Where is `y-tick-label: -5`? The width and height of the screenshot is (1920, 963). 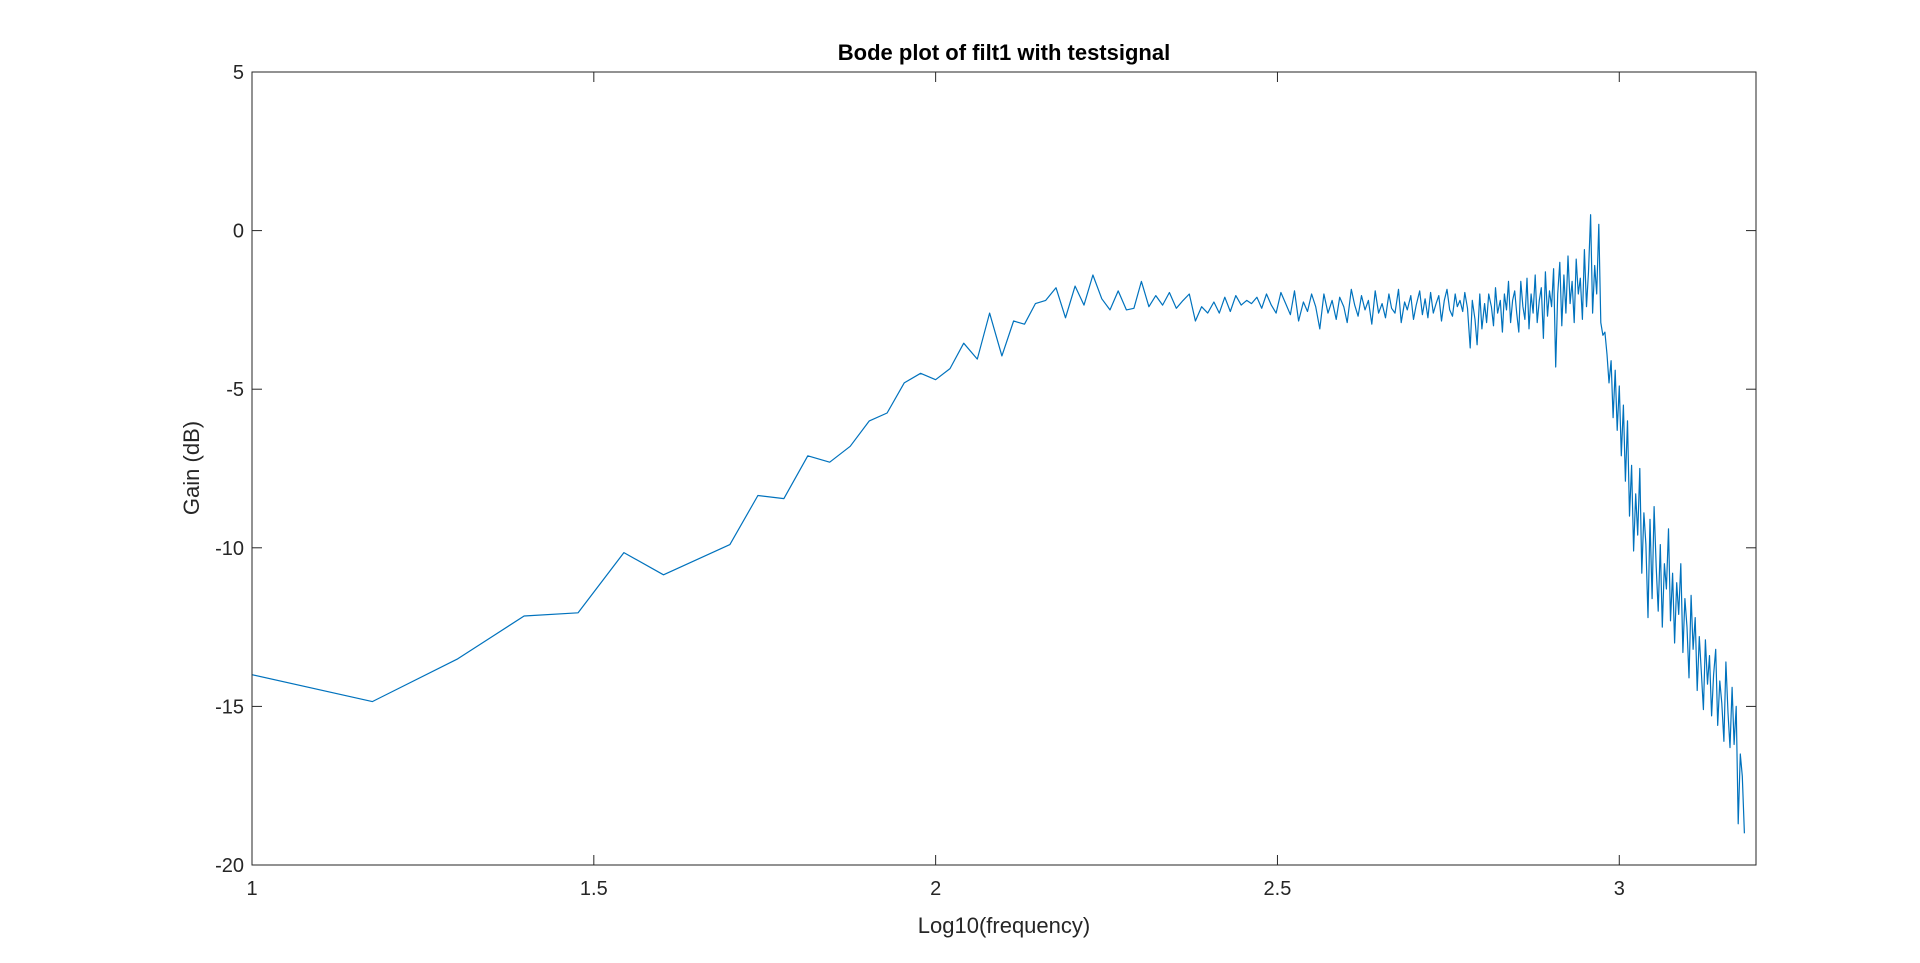 y-tick-label: -5 is located at coordinates (235, 390).